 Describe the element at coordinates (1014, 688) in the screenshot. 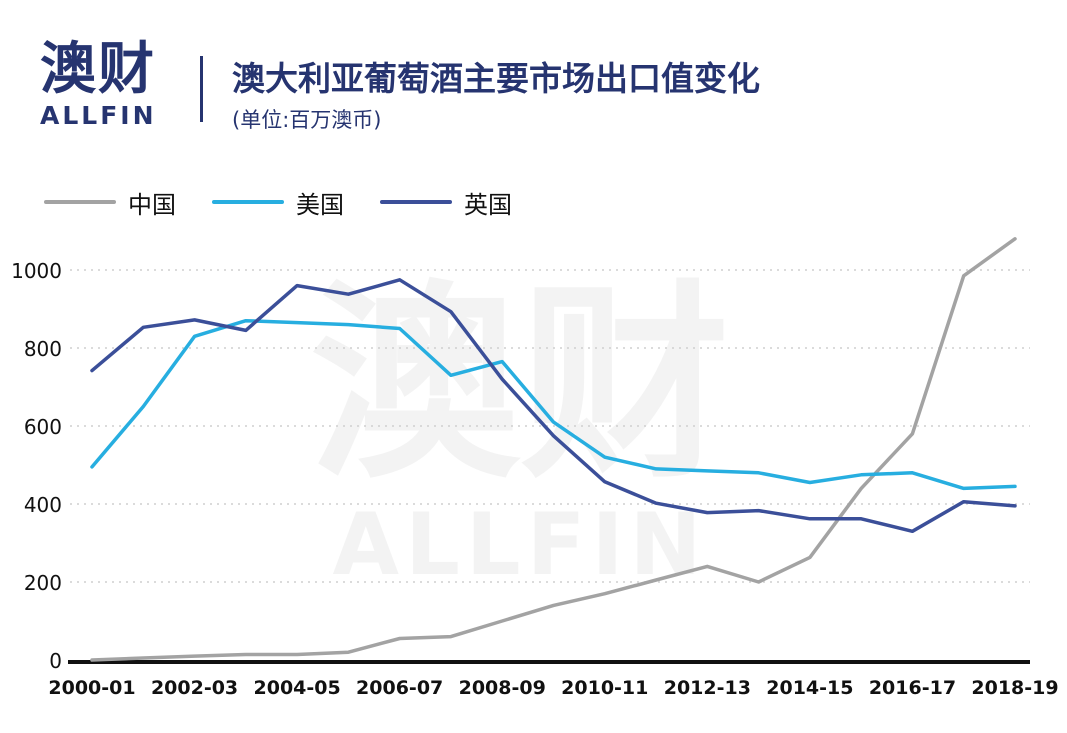

I see `x-tick-label-2018-19: 2018-19` at that location.